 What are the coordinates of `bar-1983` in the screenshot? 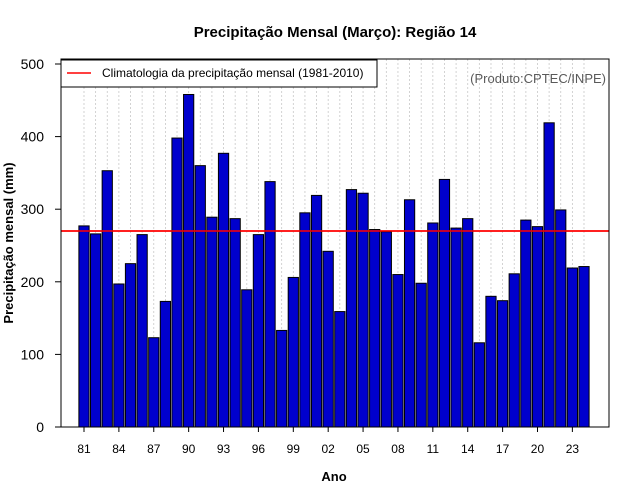 It's located at (107, 299).